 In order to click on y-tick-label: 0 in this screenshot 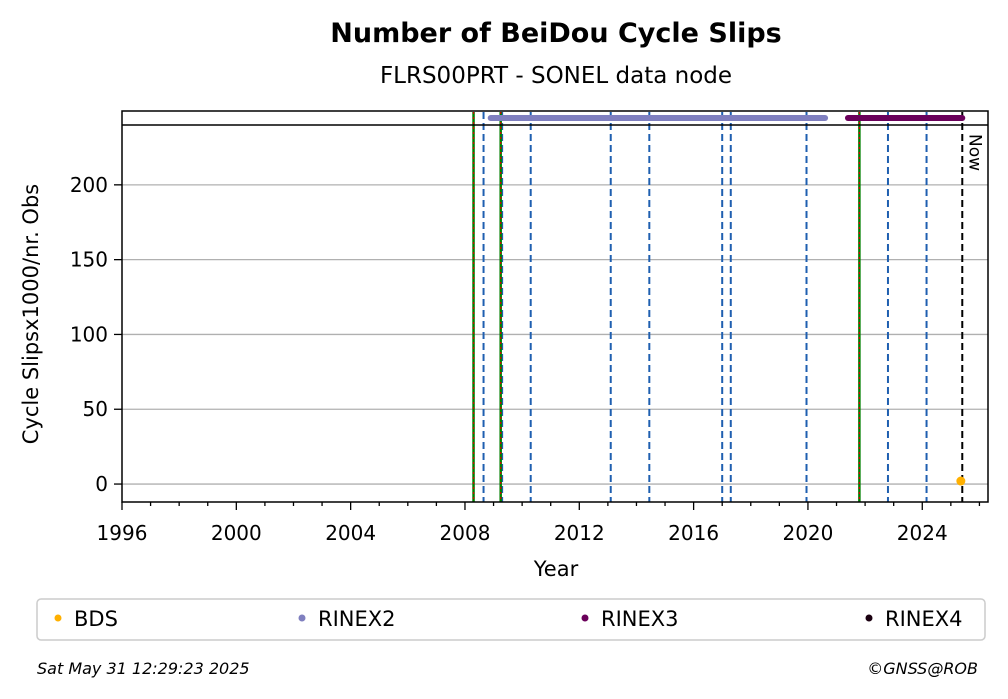, I will do `click(101, 484)`.